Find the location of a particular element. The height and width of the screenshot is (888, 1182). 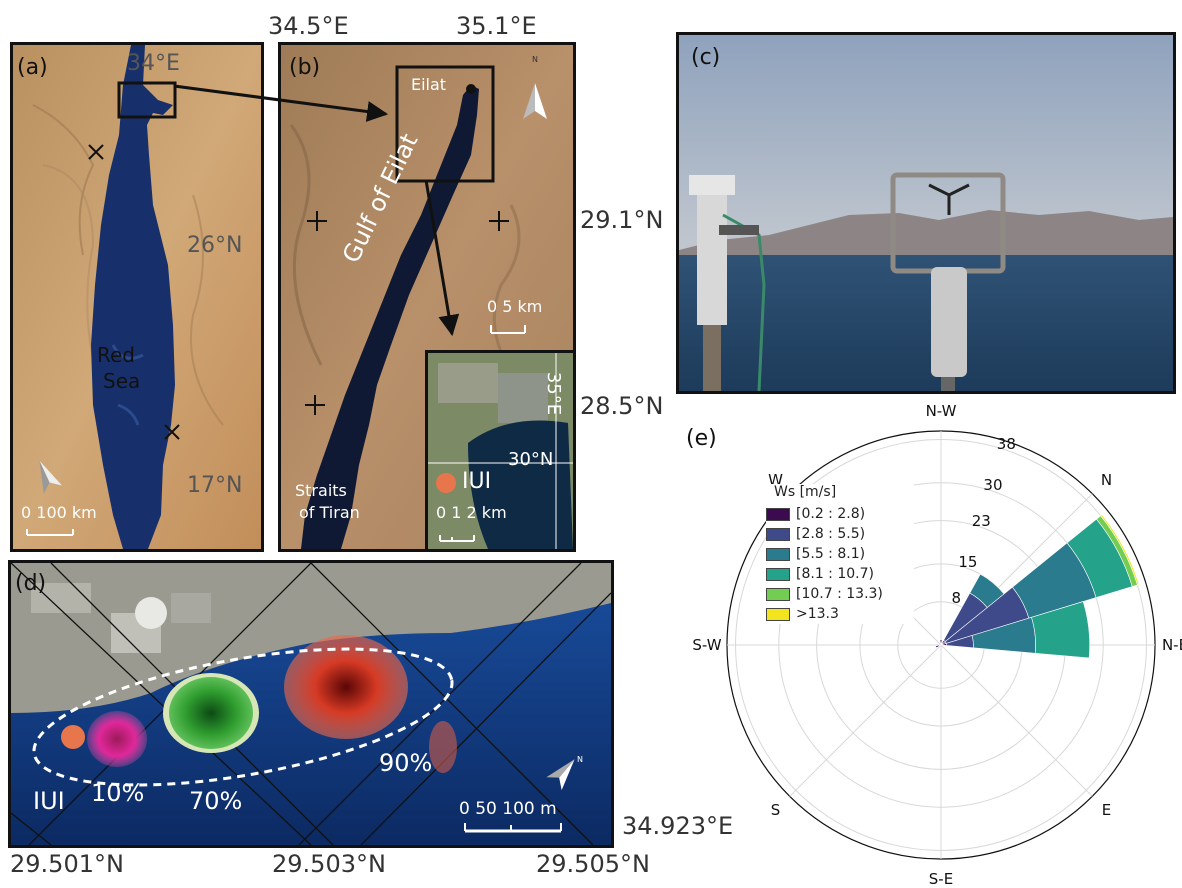

lat-label-28-5: 28.5°N is located at coordinates (622, 406).